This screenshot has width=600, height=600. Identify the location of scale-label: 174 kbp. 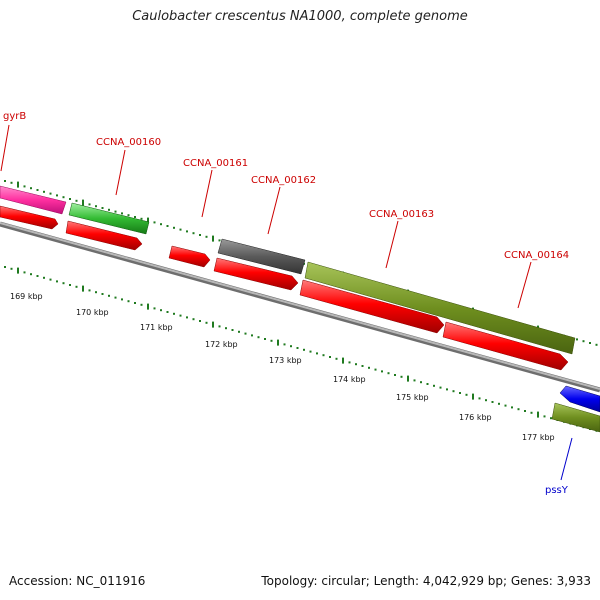
(349, 379).